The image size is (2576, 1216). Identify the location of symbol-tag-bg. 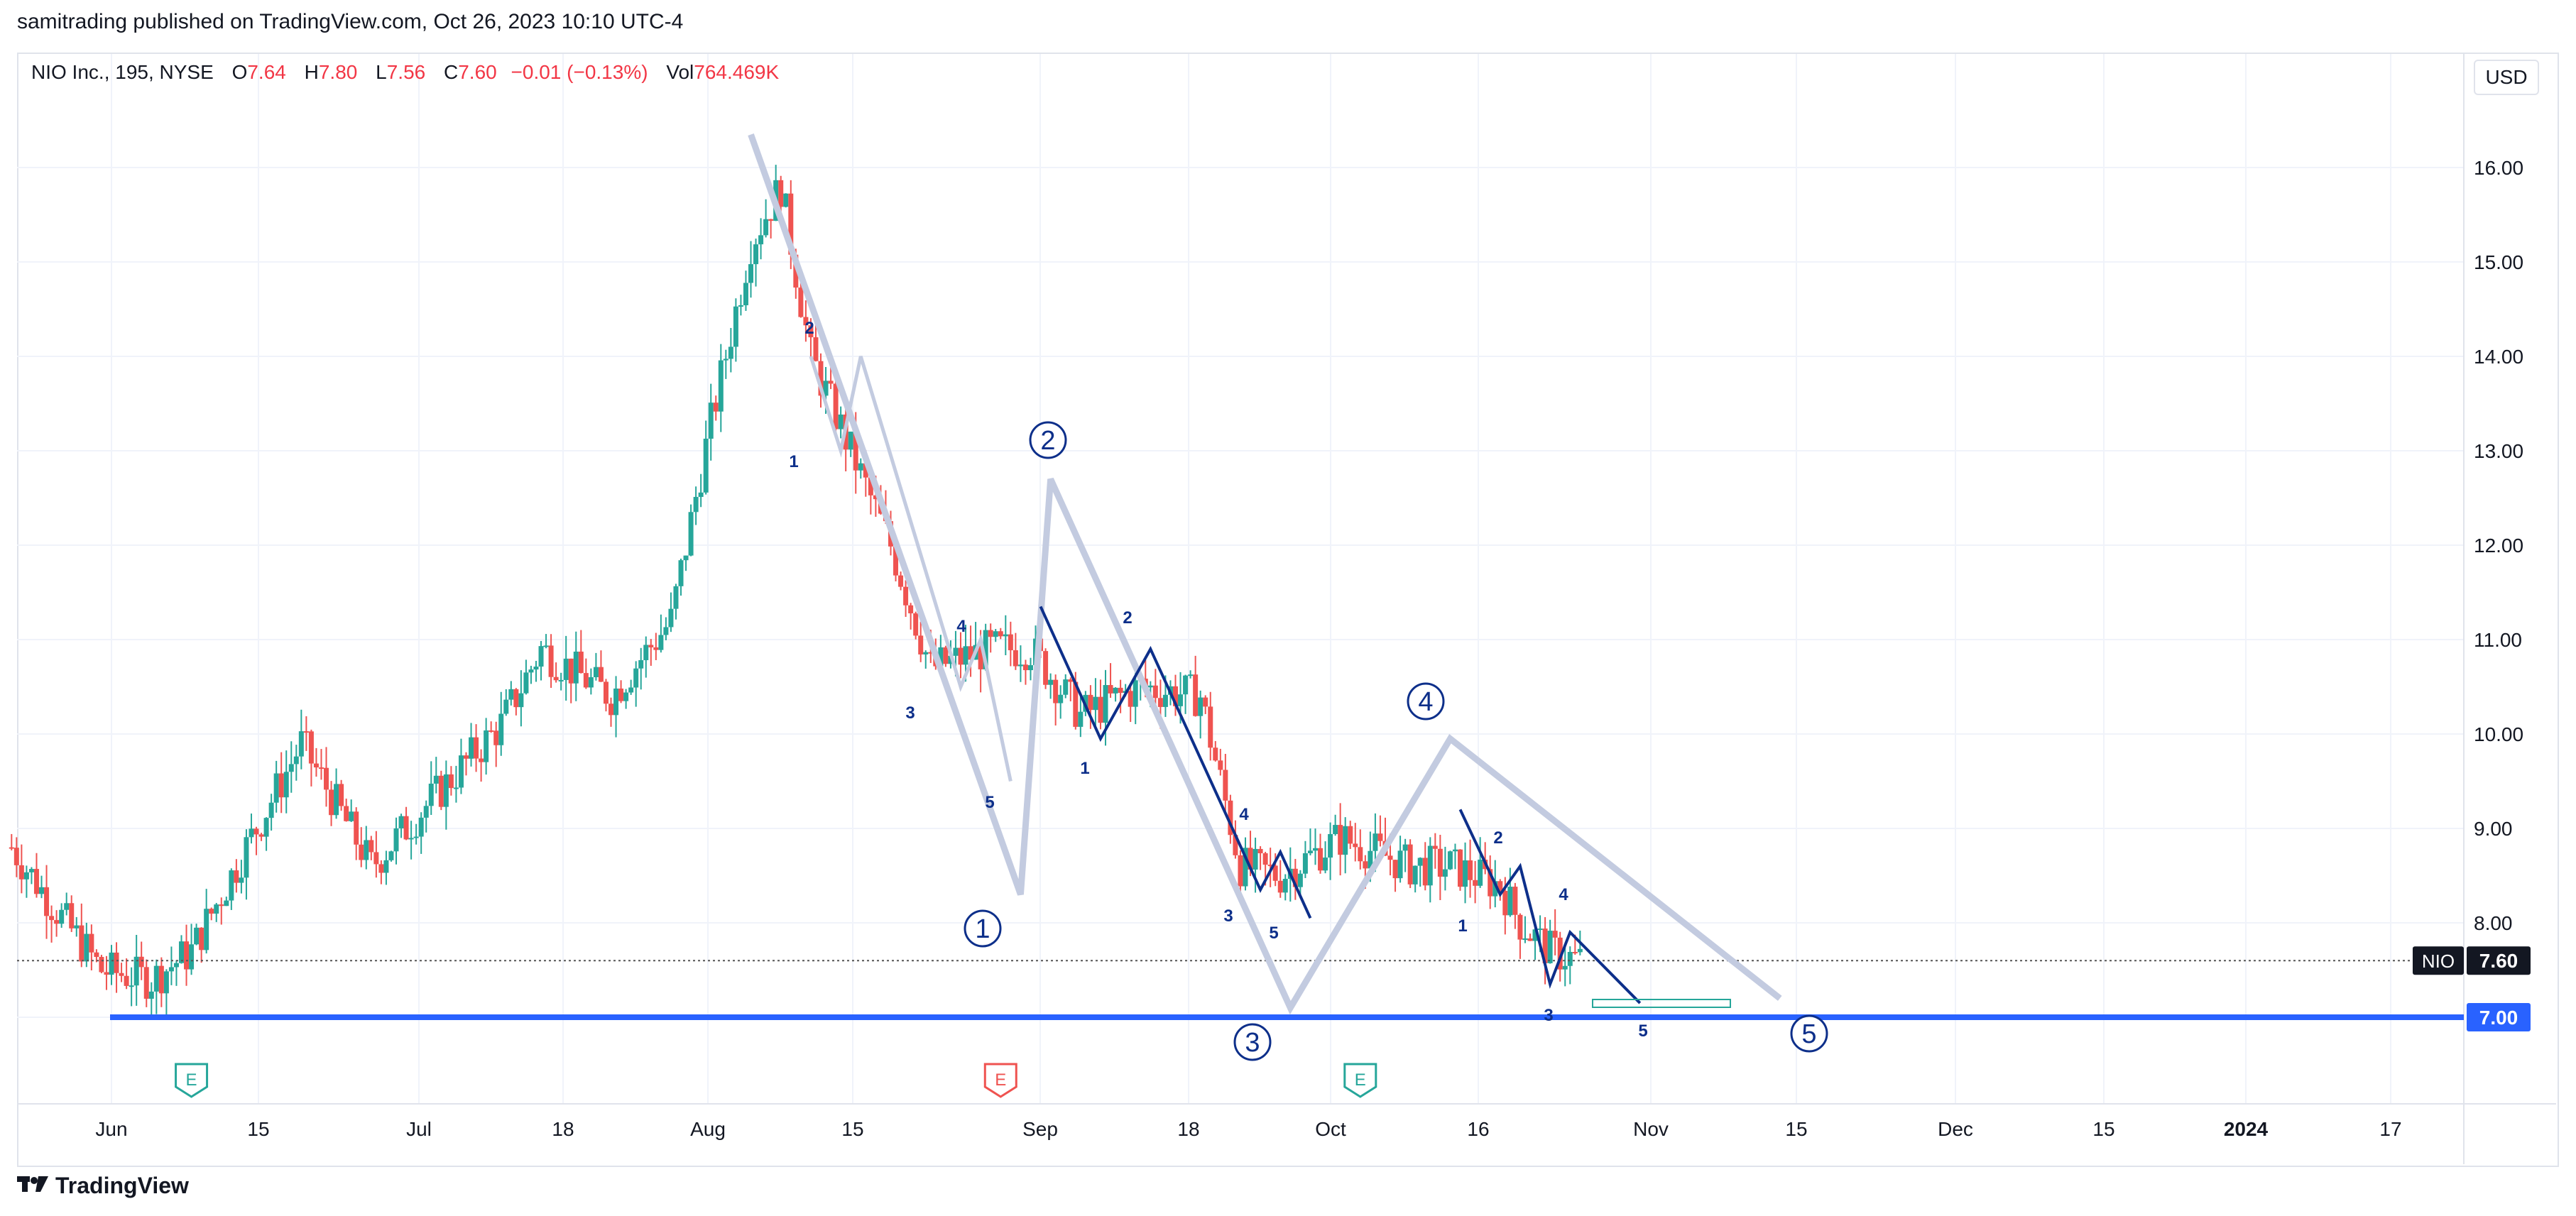
(2438, 960).